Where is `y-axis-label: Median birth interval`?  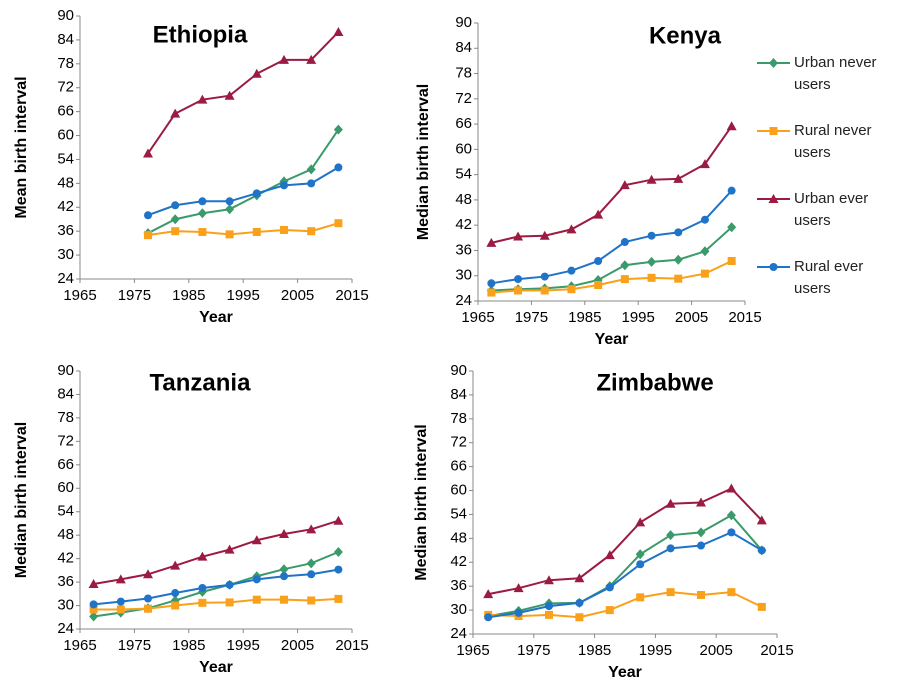
y-axis-label: Median birth interval is located at coordinates (421, 502).